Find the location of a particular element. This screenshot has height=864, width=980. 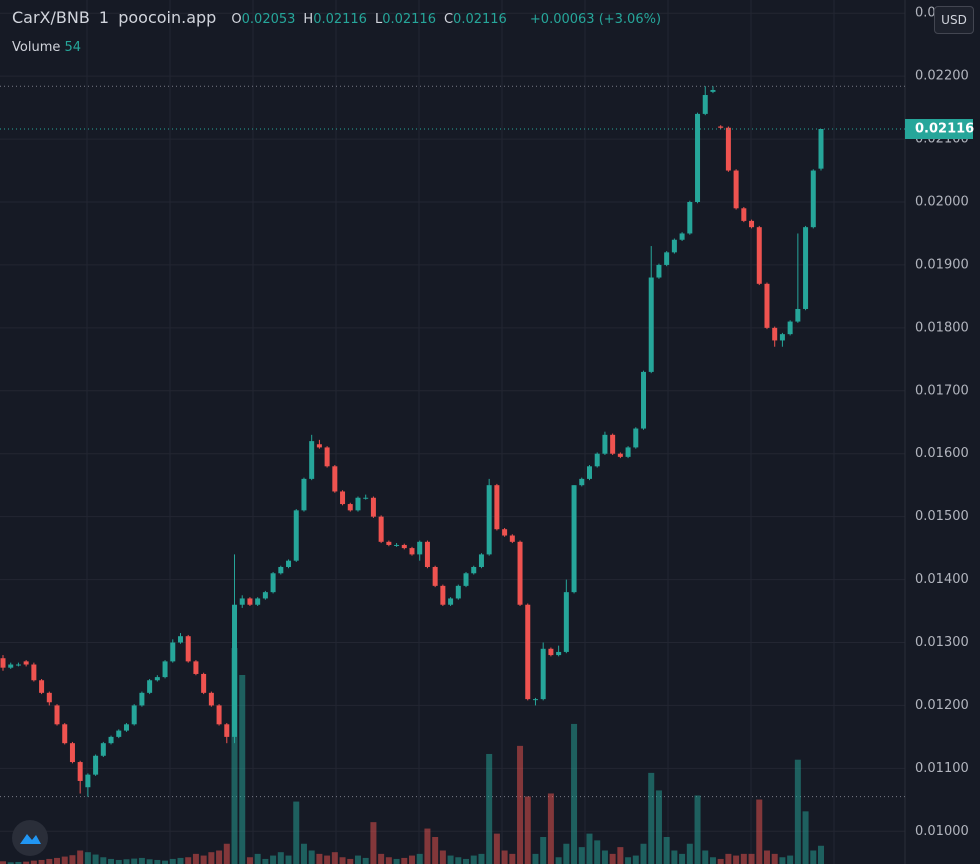

logo-icon is located at coordinates (30, 839).